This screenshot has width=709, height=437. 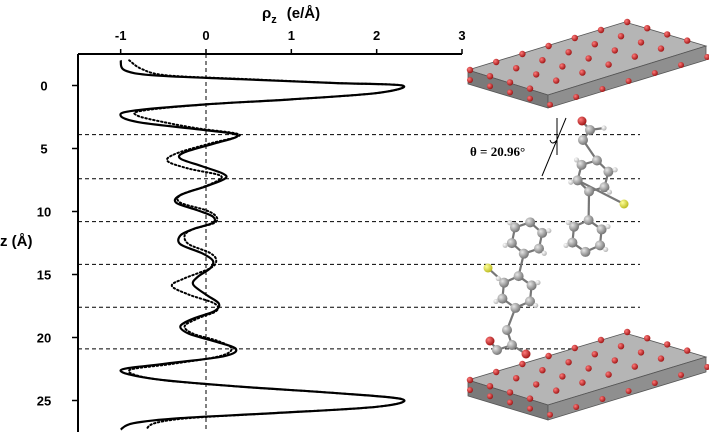 I want to click on bottom-oxide-slab, so click(x=587, y=374).